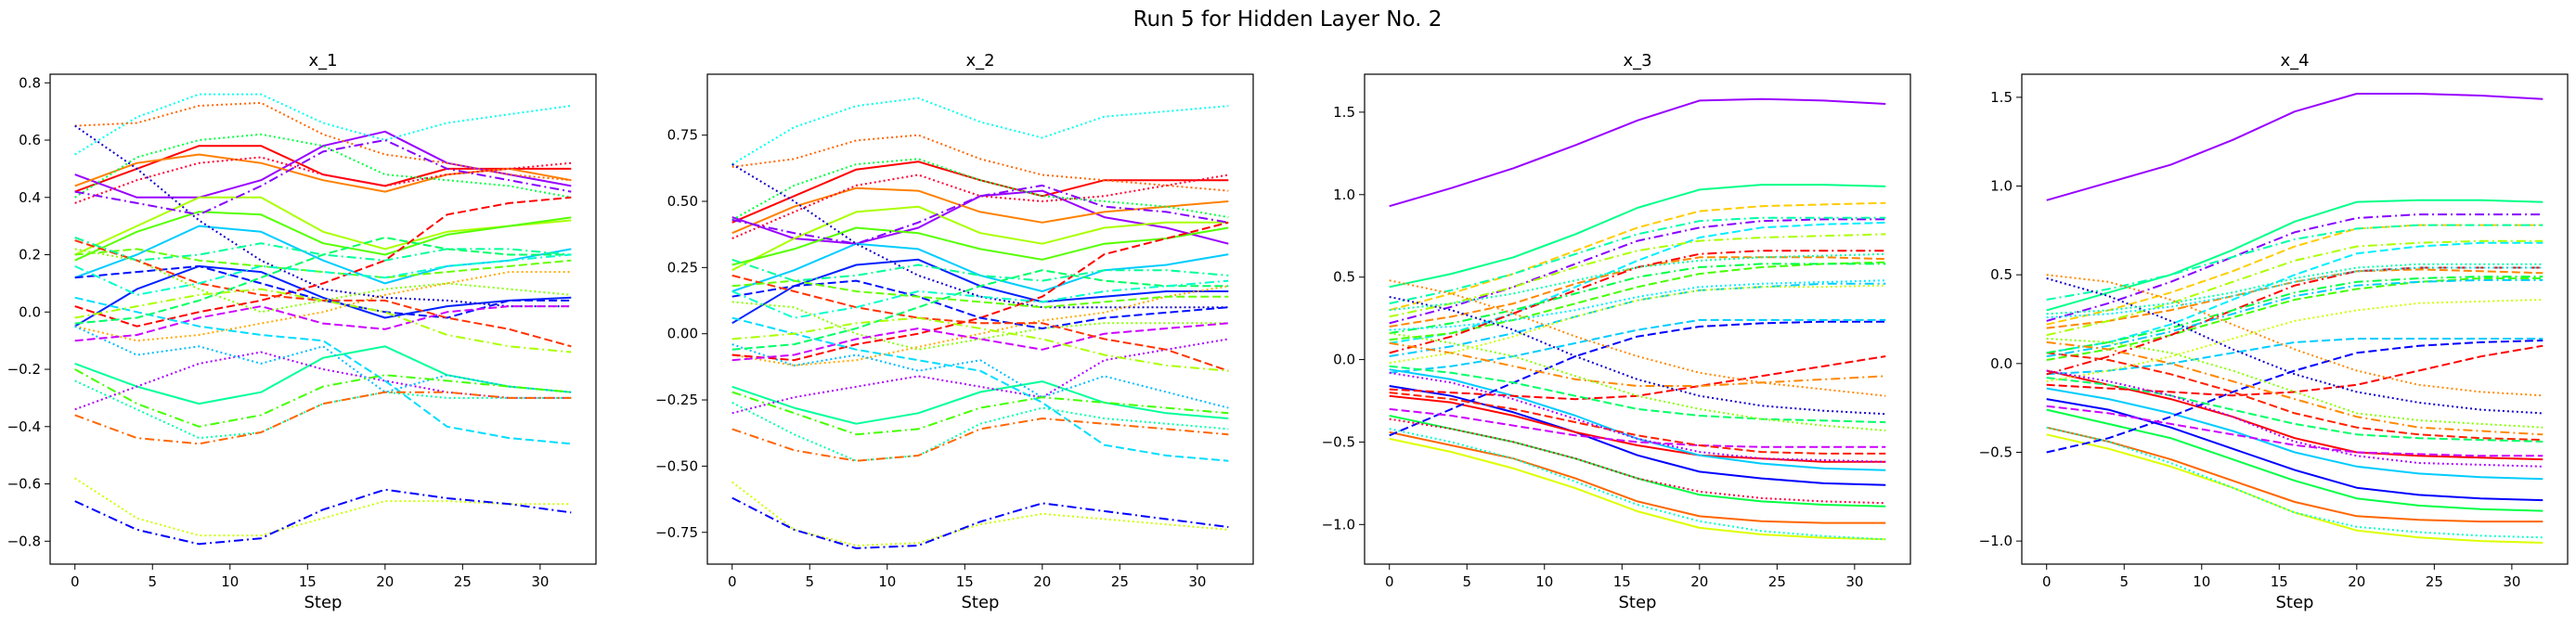  What do you see at coordinates (2001, 274) in the screenshot?
I see `y-tick-label: 0.5` at bounding box center [2001, 274].